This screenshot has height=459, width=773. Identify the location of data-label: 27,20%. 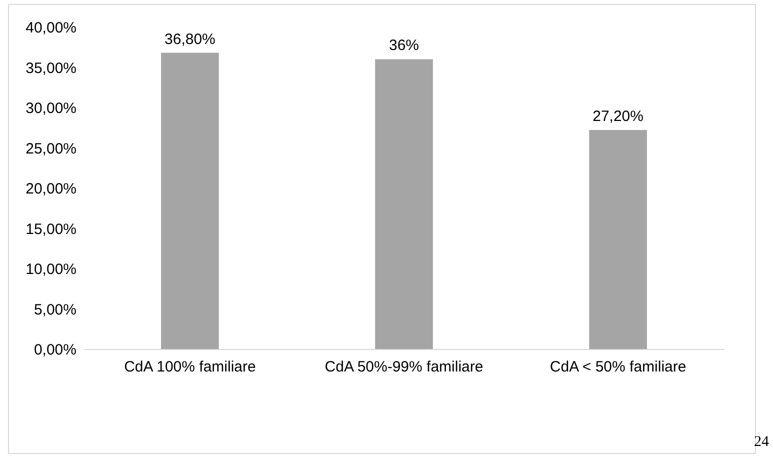
(618, 117).